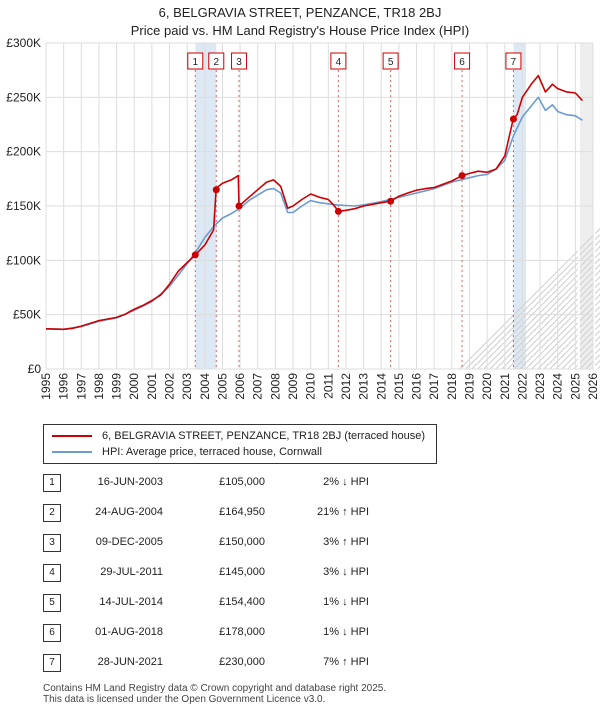 The width and height of the screenshot is (600, 710). I want to click on x-tick-label: 1996, so click(64, 386).